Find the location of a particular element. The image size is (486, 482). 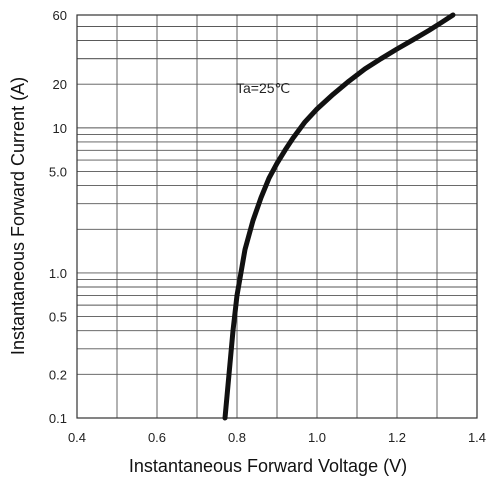

y-axis-label: Instantaneous Forward Current (A) is located at coordinates (18, 216).